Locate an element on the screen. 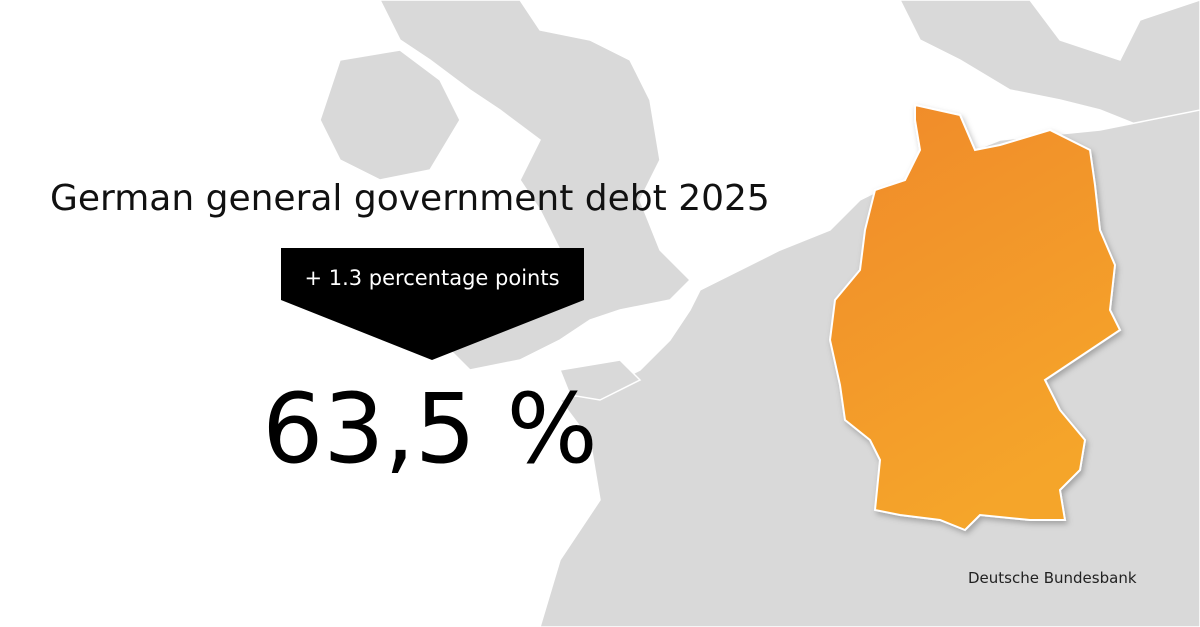  title: German general government debt 2025 is located at coordinates (410, 198).